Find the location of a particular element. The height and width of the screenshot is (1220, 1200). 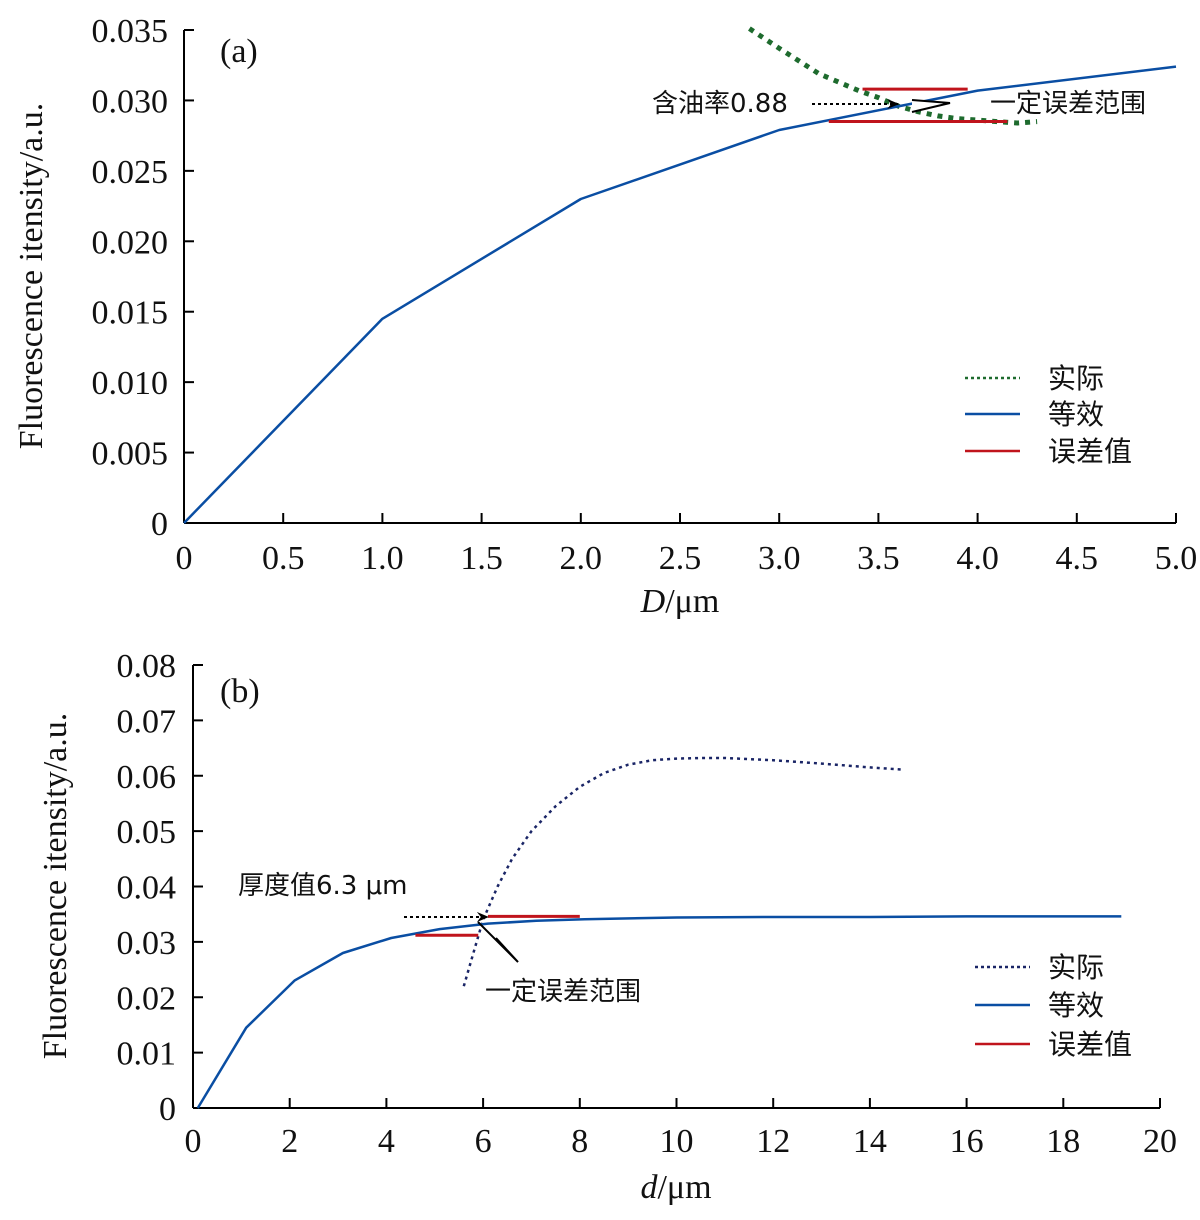

series-line-actual-b is located at coordinates (683, 871).